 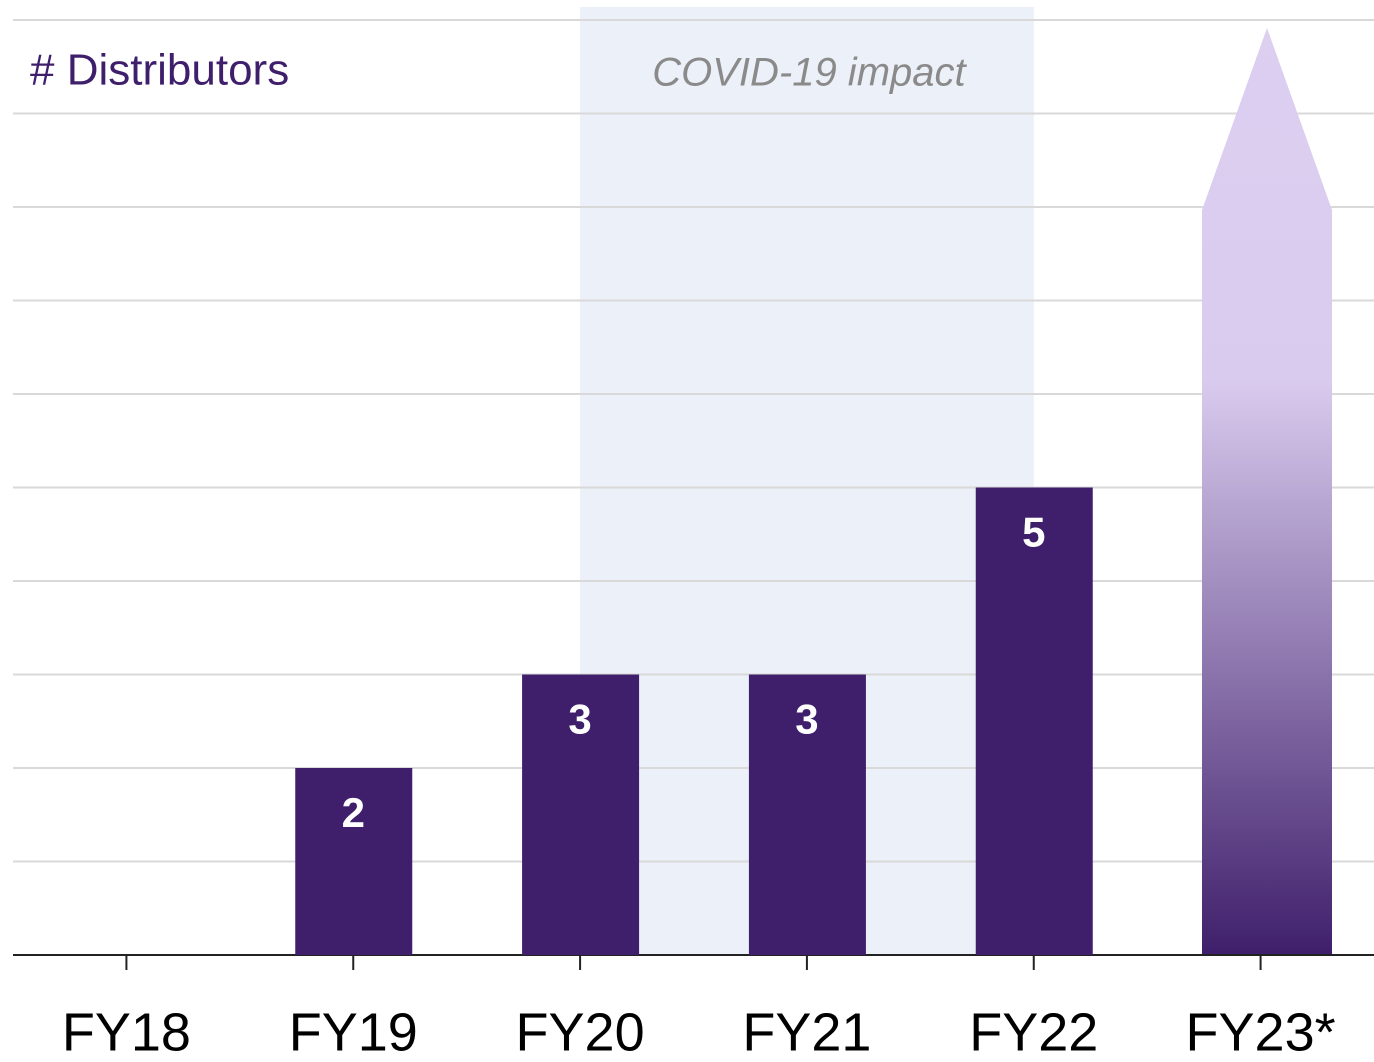 What do you see at coordinates (1033, 532) in the screenshot?
I see `data-label: 5` at bounding box center [1033, 532].